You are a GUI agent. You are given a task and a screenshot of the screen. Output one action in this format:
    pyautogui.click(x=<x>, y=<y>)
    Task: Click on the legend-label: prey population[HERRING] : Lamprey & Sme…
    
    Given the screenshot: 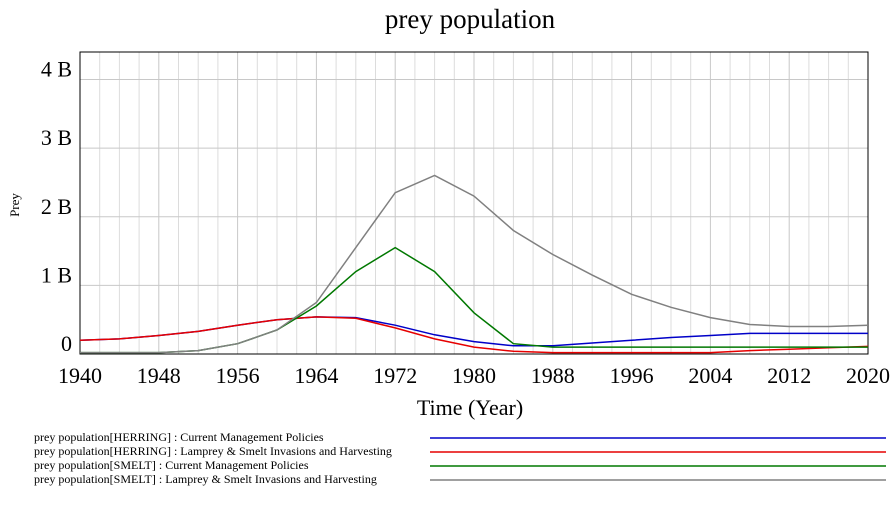 What is the action you would take?
    pyautogui.click(x=213, y=451)
    